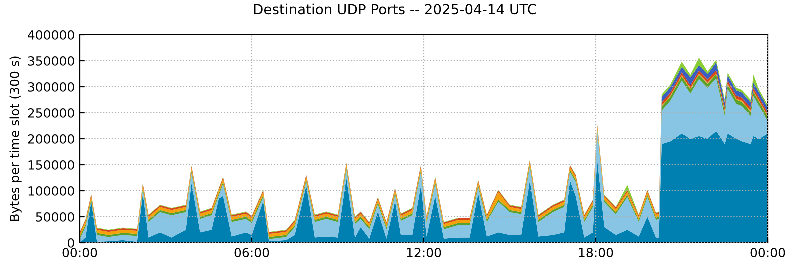 The height and width of the screenshot is (267, 790). Describe the element at coordinates (51, 165) in the screenshot. I see `y-tick-label: 150000` at that location.